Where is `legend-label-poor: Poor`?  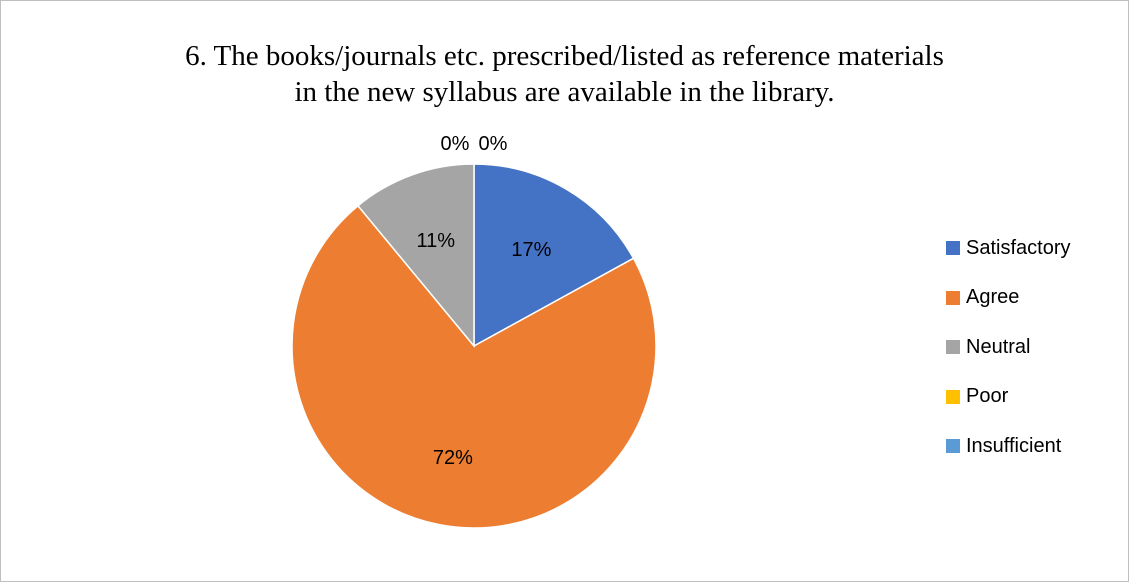
legend-label-poor: Poor is located at coordinates (987, 396).